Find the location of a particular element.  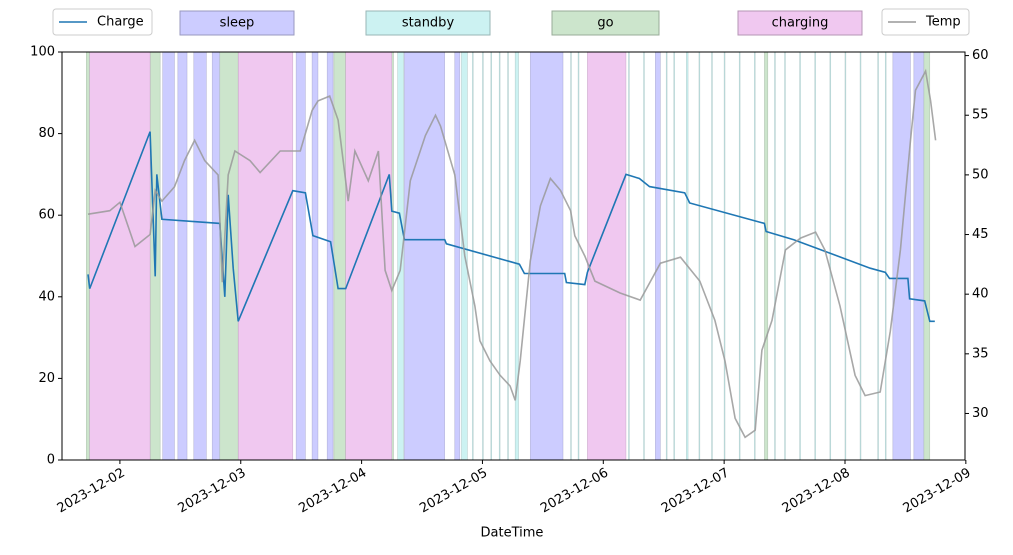

x-tick-label: 2023-12-09 is located at coordinates (937, 491).